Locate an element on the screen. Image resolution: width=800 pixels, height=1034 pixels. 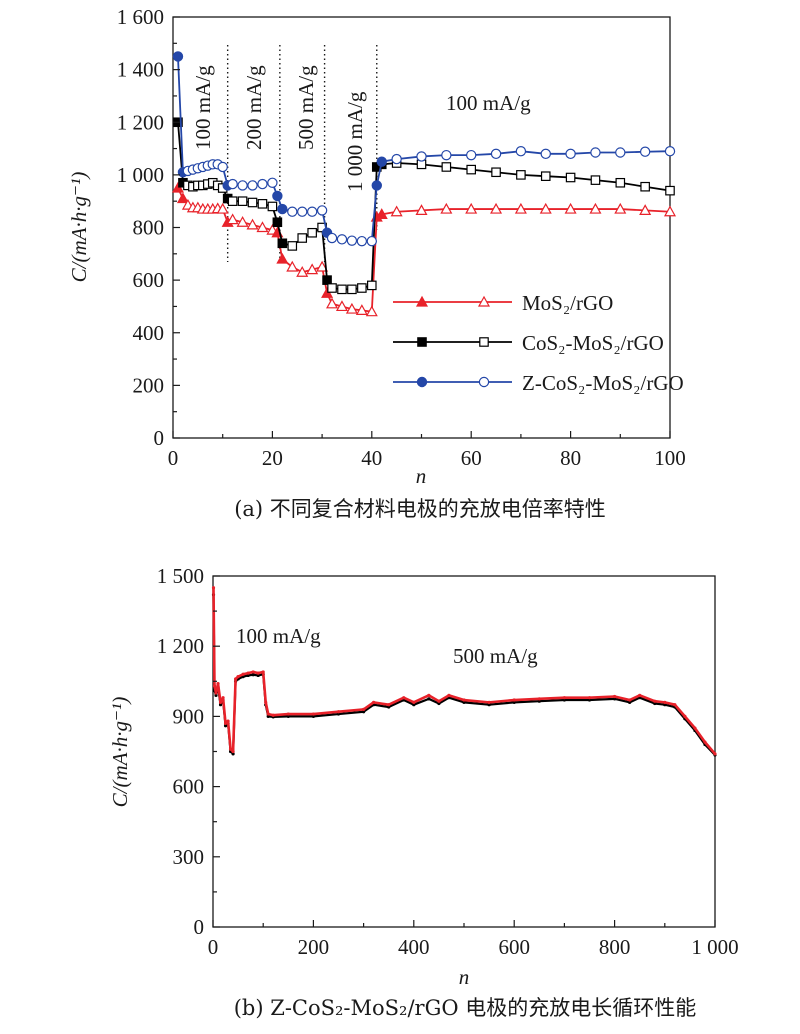
chart-b-x-tick-label: 200 is located at coordinates (314, 947).